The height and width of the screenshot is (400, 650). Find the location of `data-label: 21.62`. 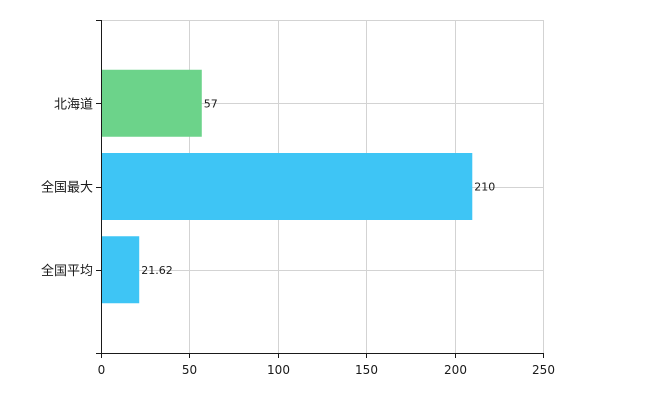

data-label: 21.62 is located at coordinates (157, 270).